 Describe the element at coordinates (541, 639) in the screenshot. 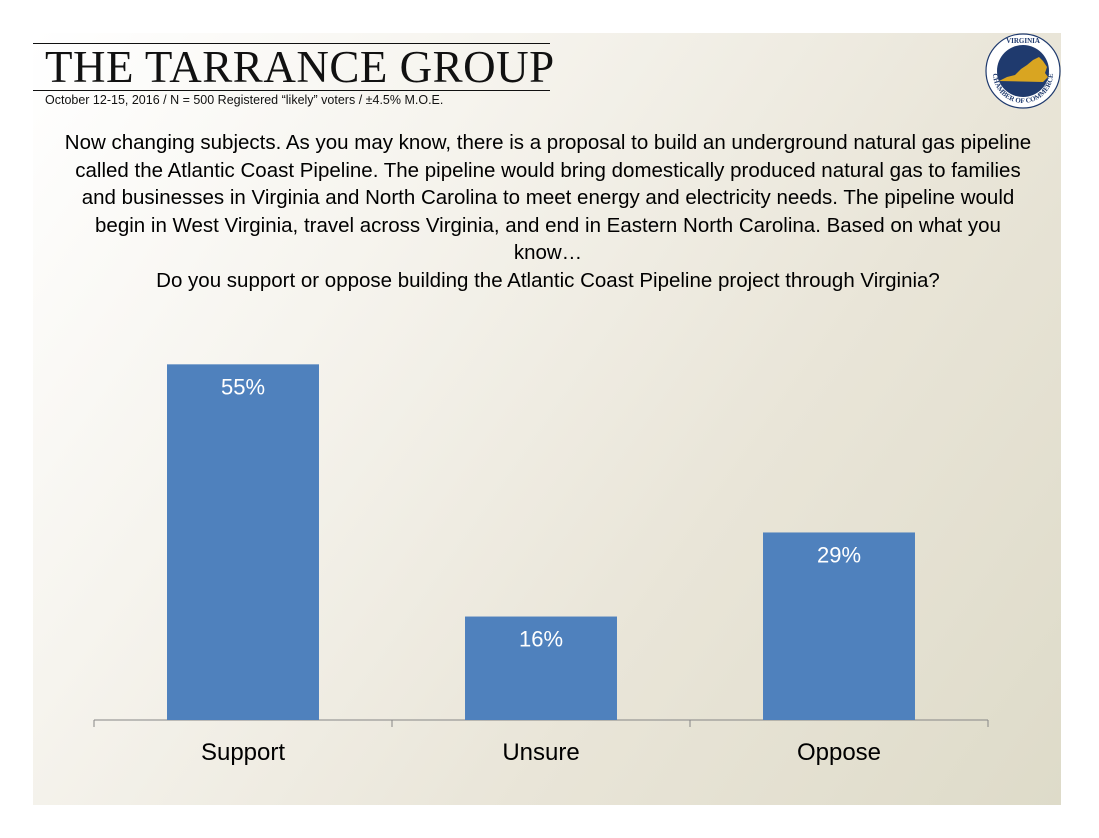

I see `data-label: 16%` at that location.